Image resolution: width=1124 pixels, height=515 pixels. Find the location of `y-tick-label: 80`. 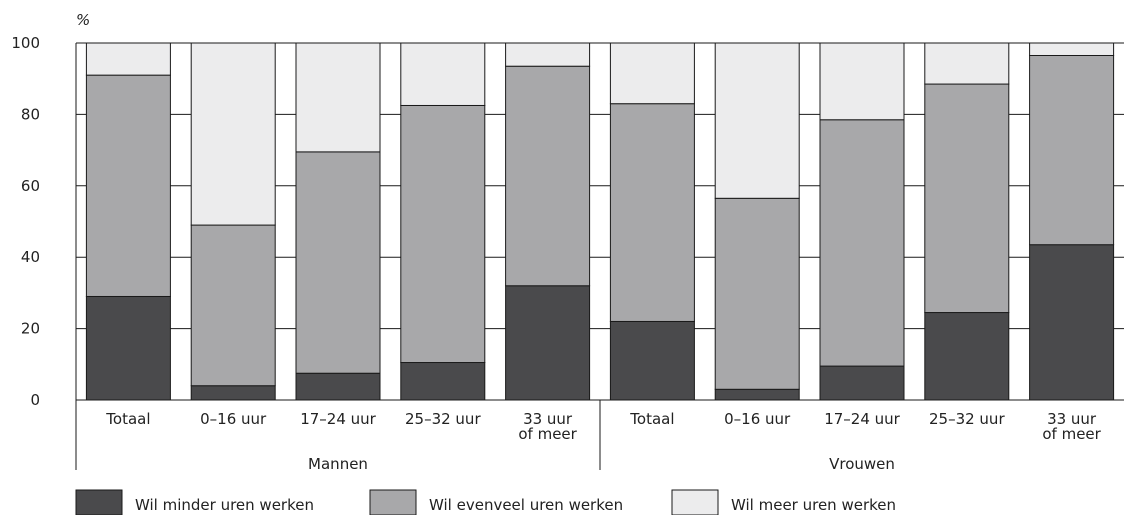

y-tick-label: 80 is located at coordinates (30, 114).